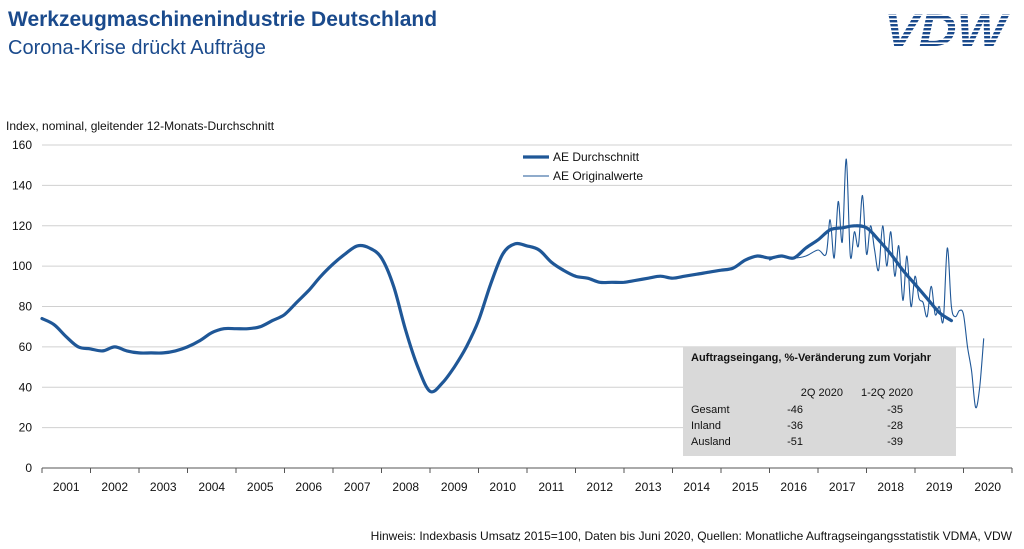  I want to click on x-tick-label: 2011, so click(551, 487).